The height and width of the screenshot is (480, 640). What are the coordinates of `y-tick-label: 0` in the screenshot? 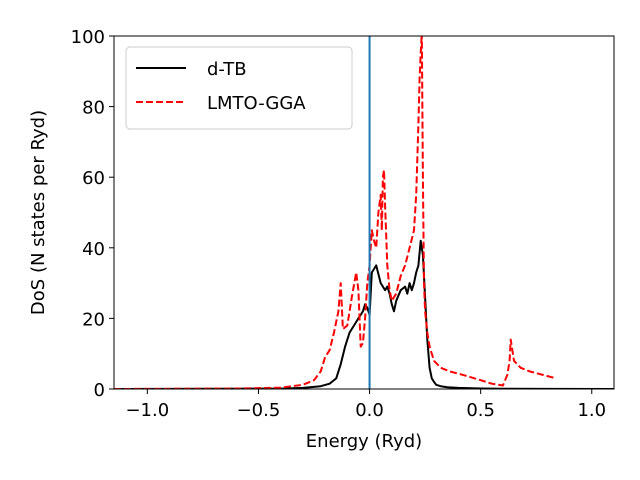 It's located at (99, 390).